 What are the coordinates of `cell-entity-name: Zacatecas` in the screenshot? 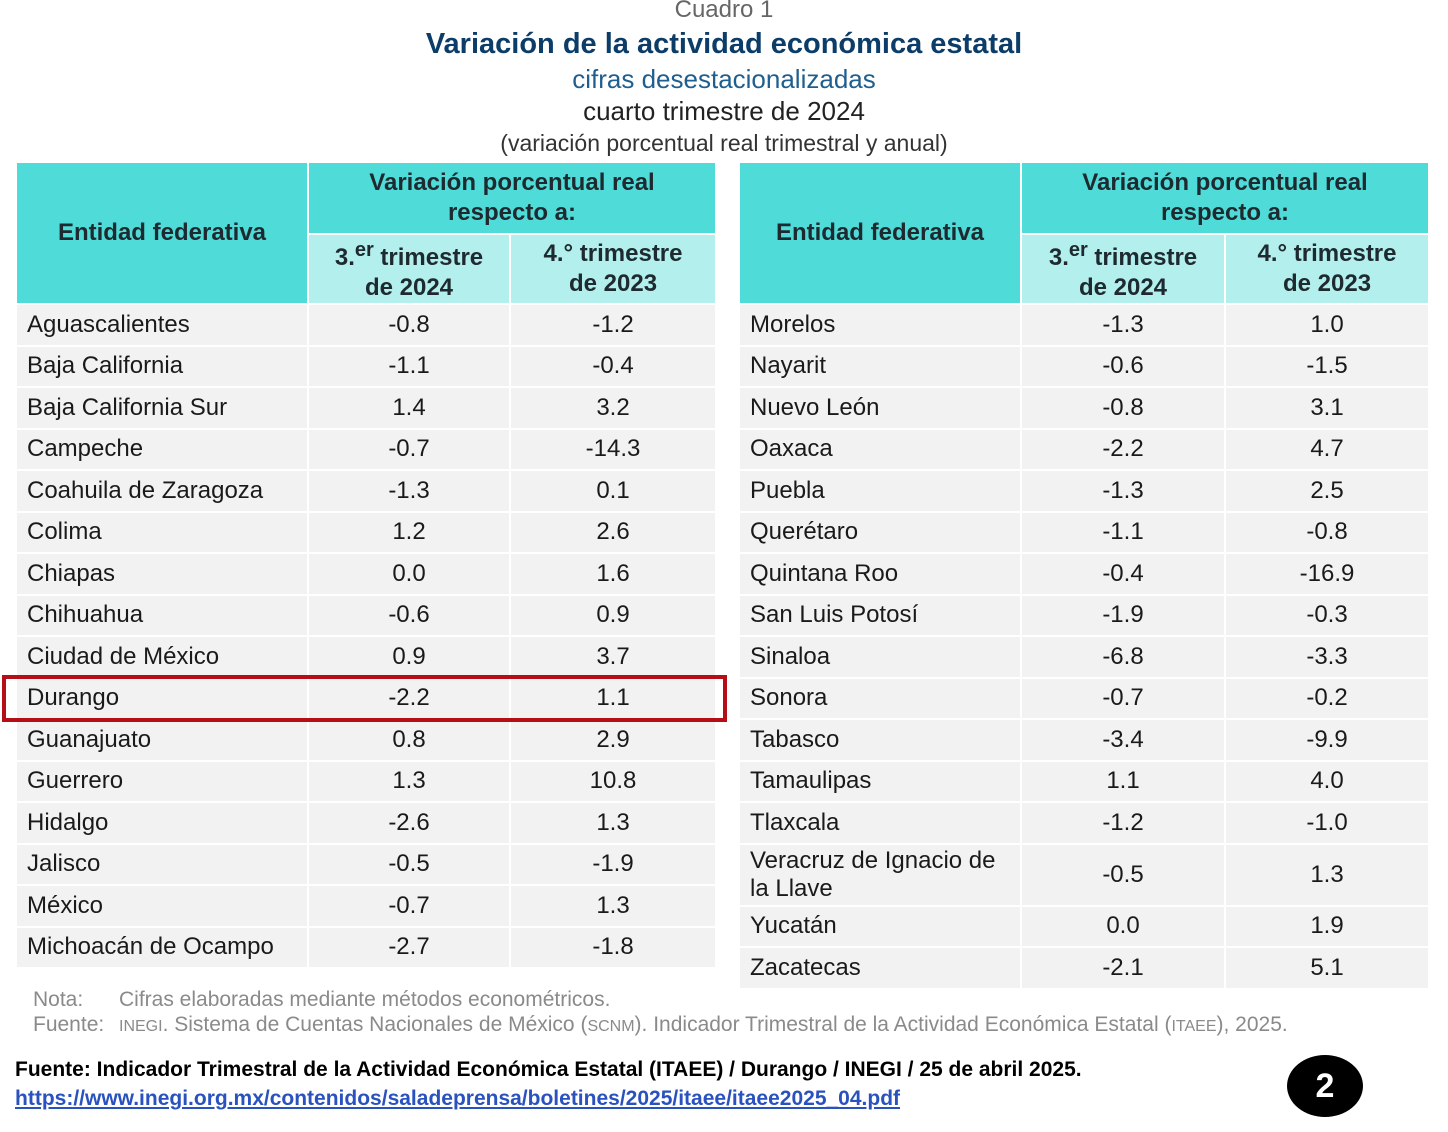 It's located at (881, 968).